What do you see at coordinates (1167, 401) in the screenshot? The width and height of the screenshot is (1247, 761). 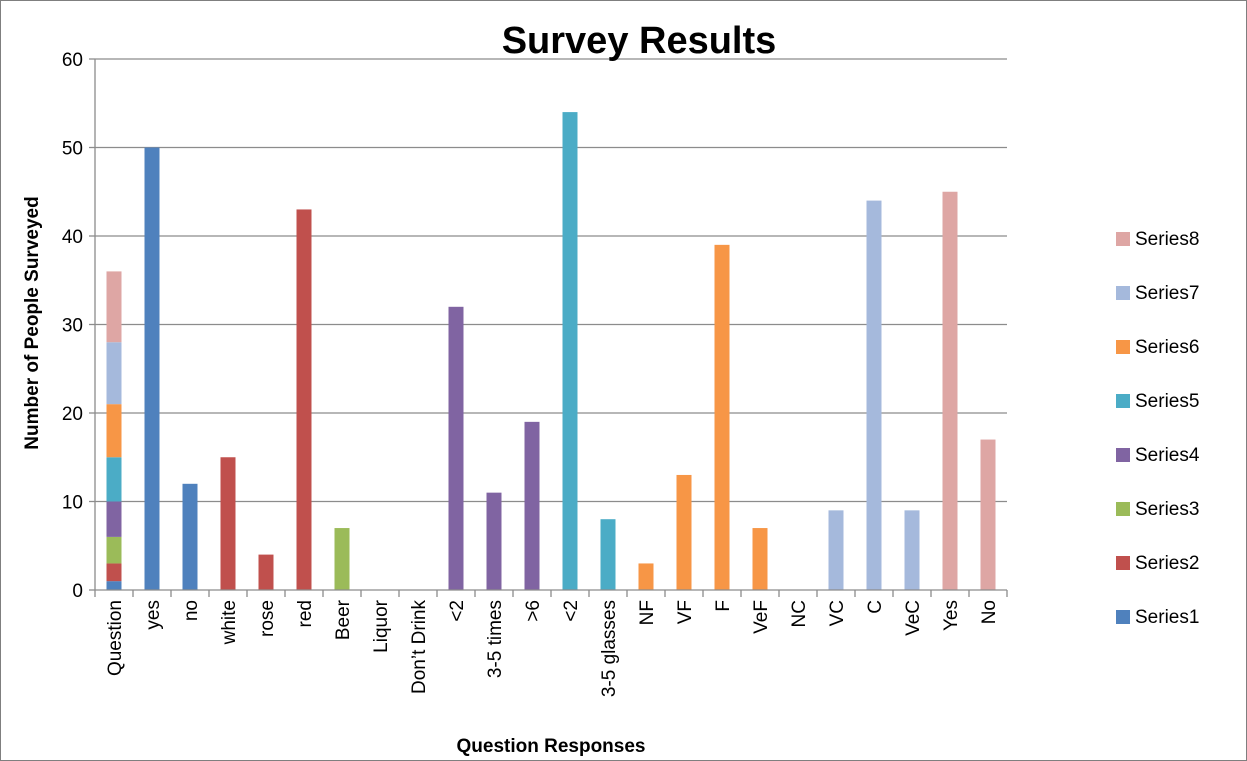 I see `legend-label-series5: Series5` at bounding box center [1167, 401].